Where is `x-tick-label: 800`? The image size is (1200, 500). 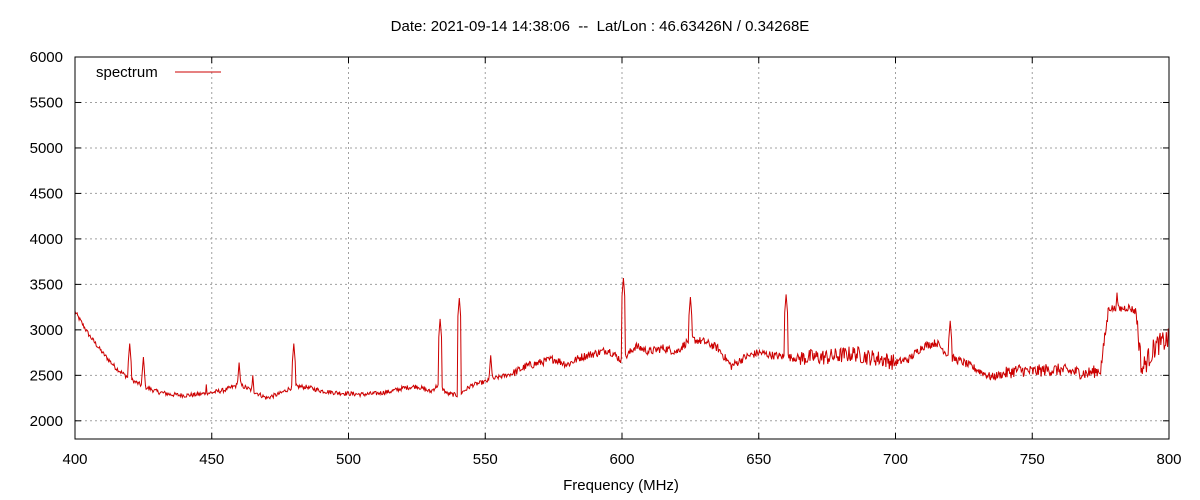 x-tick-label: 800 is located at coordinates (1168, 459).